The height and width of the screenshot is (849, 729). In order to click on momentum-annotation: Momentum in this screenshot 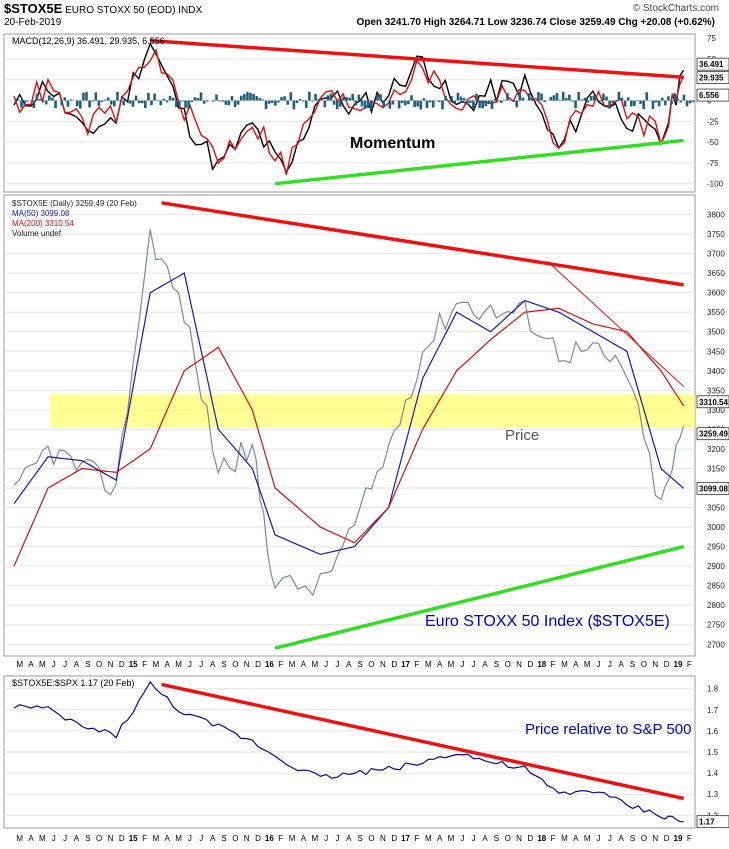, I will do `click(392, 143)`.